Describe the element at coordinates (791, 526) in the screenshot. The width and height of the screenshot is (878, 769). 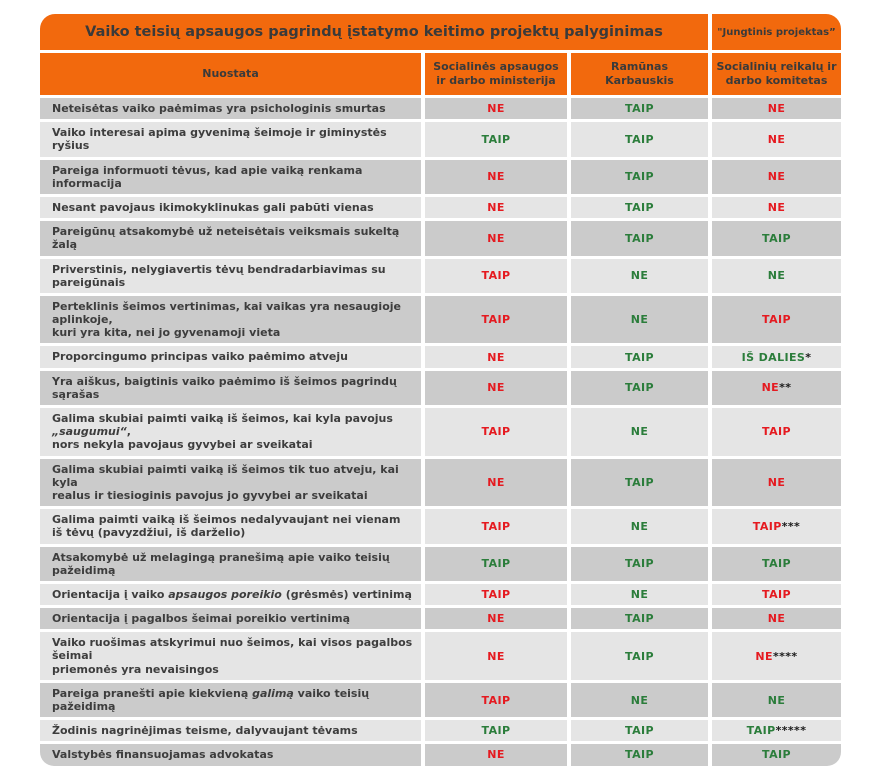
I see `footnote-asterisks: ***` at that location.